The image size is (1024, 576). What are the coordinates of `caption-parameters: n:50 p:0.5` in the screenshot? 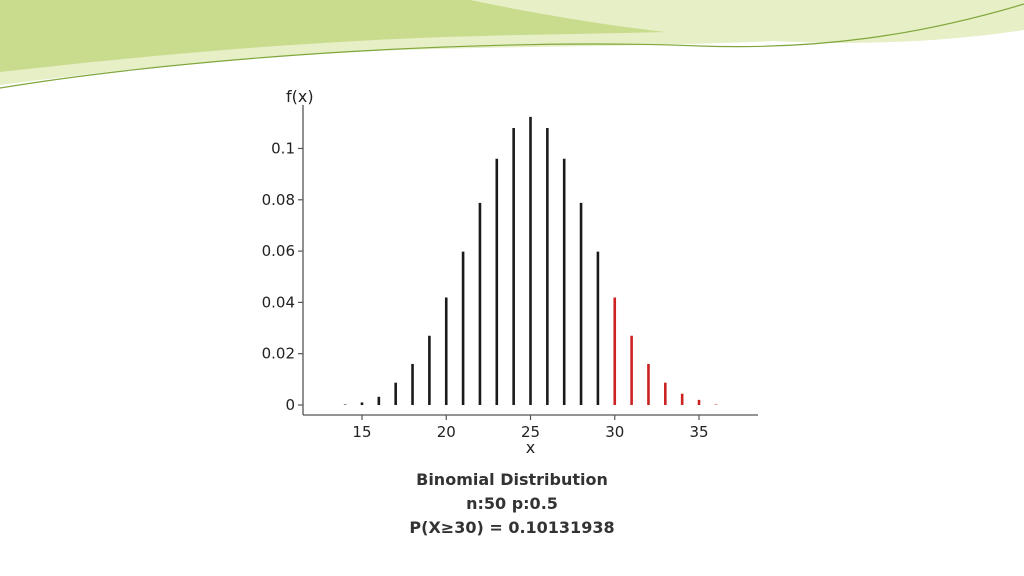 It's located at (512, 503).